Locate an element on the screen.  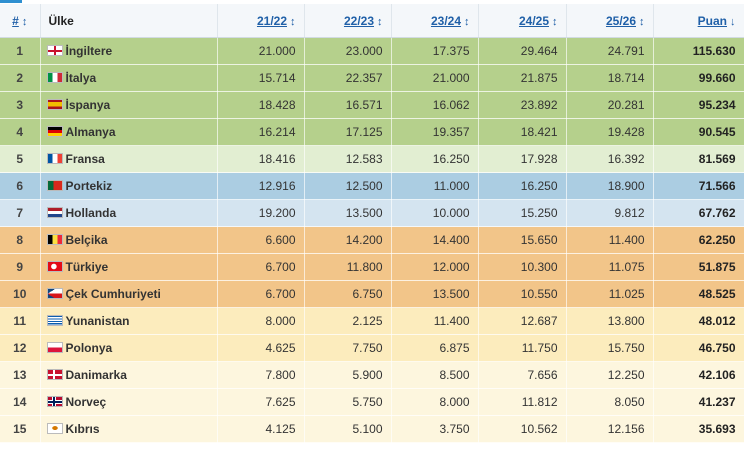
portugal-flag-icon is located at coordinates (54, 185).